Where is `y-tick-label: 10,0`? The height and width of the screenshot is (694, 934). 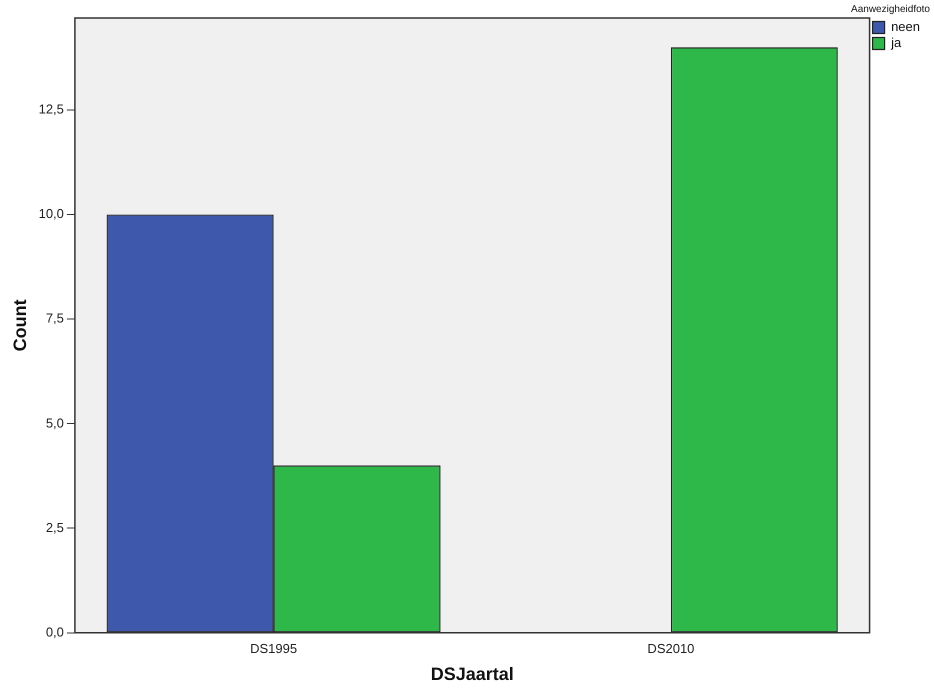 y-tick-label: 10,0 is located at coordinates (51, 214).